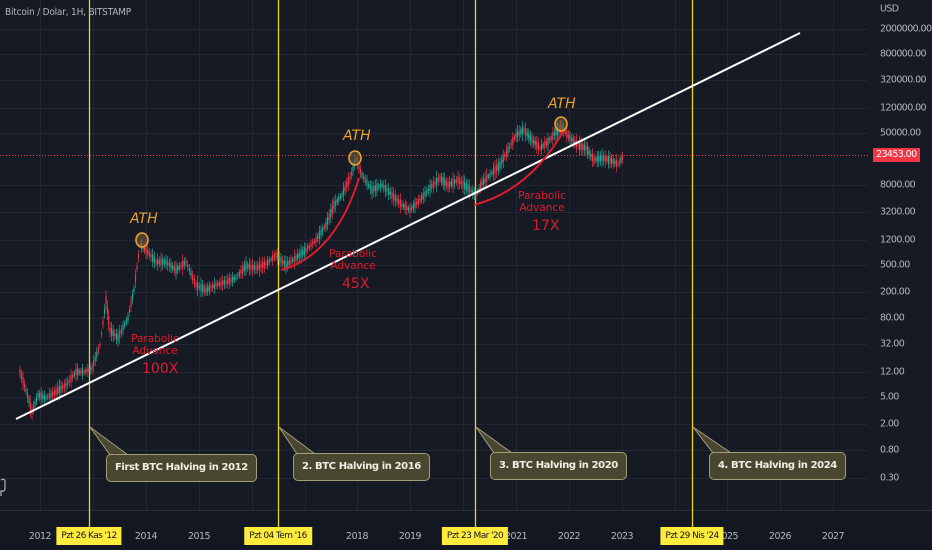  What do you see at coordinates (320, 224) in the screenshot?
I see `parabola-2016` at bounding box center [320, 224].